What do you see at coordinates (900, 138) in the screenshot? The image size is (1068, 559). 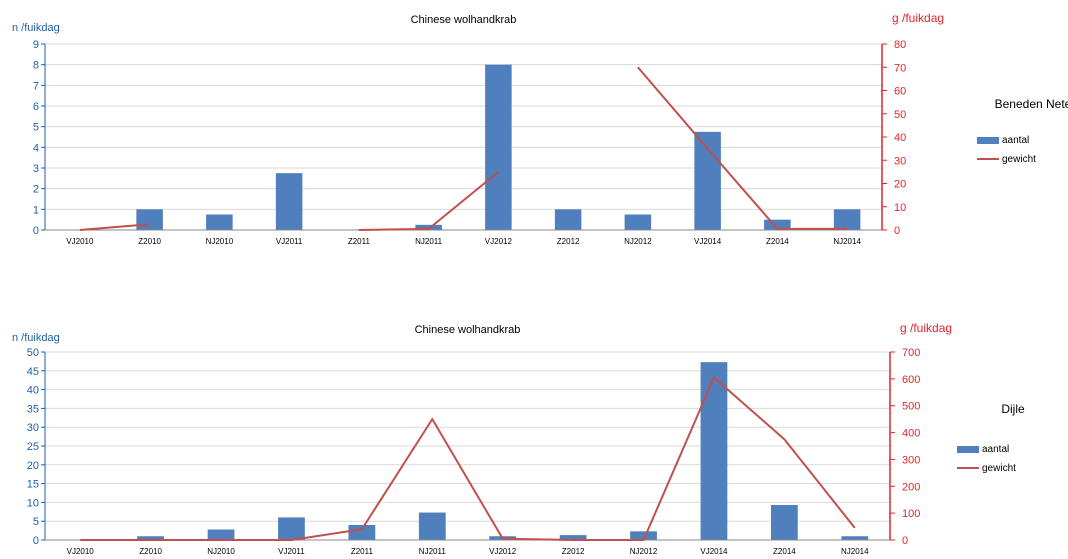 I see `right-tick-label: 40` at bounding box center [900, 138].